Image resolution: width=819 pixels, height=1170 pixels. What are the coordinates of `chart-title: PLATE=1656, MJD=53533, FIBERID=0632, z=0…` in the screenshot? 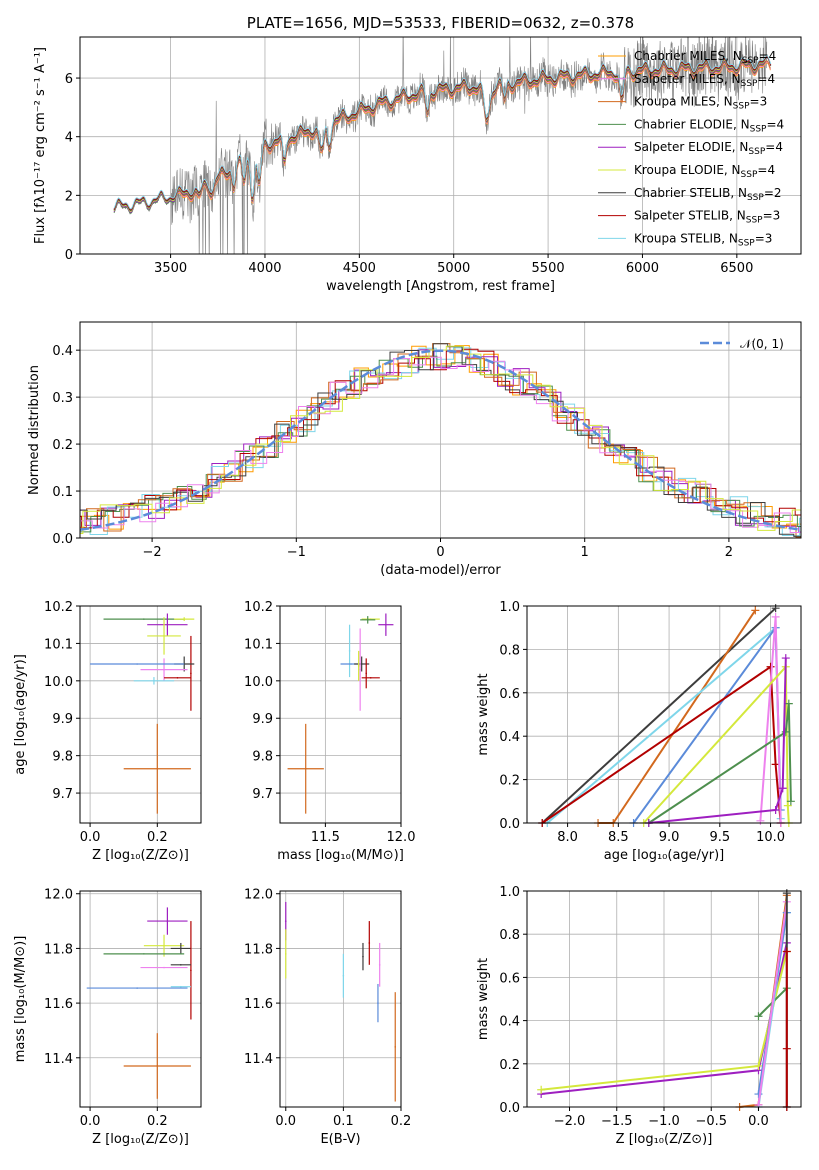 It's located at (440, 23).